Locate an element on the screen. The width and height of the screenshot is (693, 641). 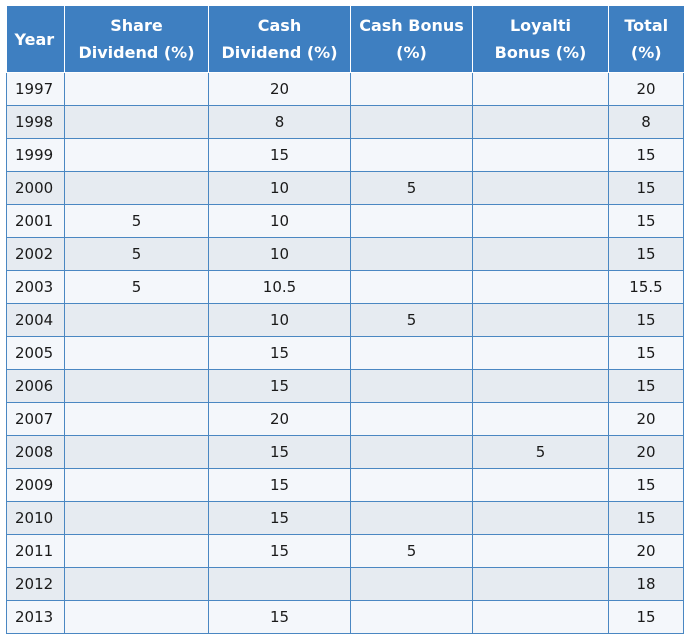
cell-year: 1999 is located at coordinates (35, 155).